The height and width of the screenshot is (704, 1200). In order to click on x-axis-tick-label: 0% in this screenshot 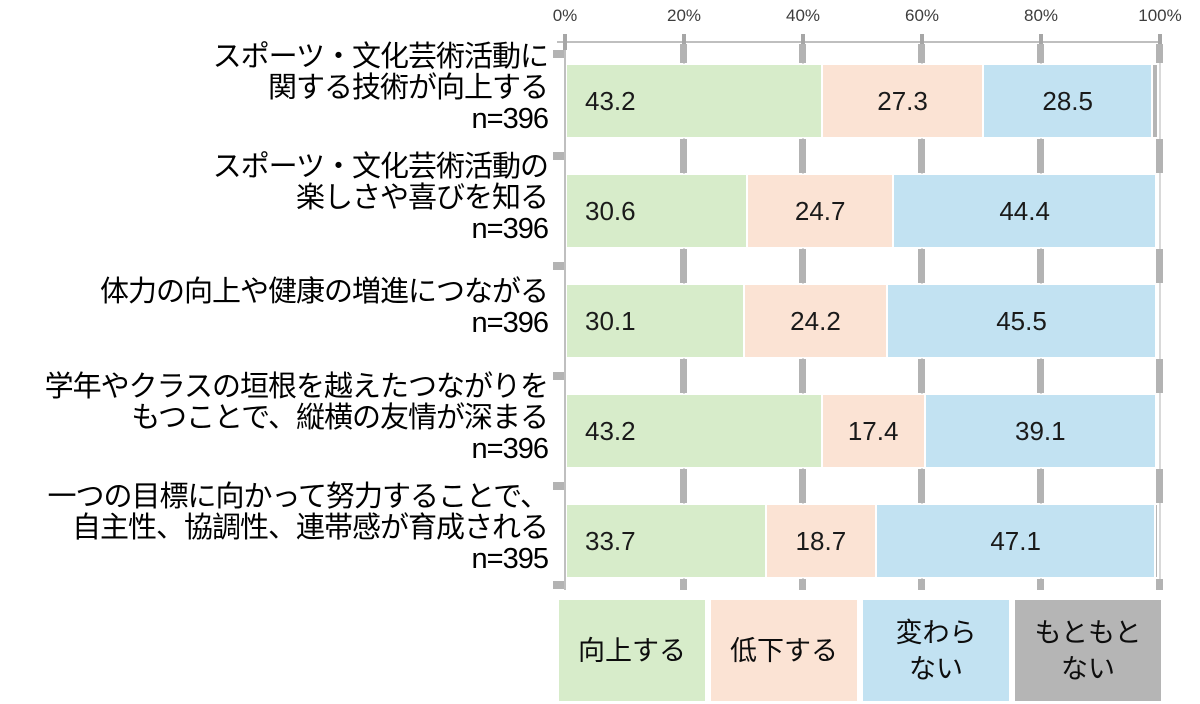, I will do `click(565, 15)`.